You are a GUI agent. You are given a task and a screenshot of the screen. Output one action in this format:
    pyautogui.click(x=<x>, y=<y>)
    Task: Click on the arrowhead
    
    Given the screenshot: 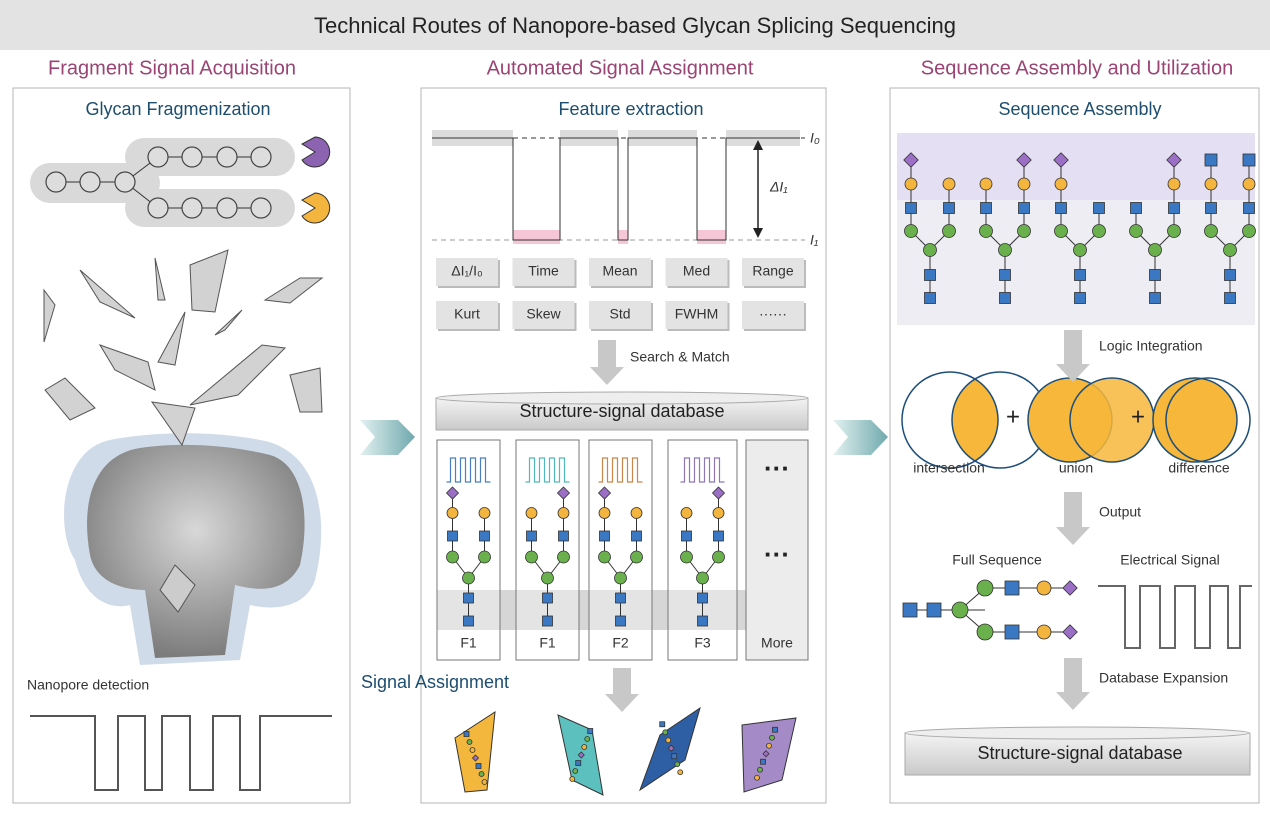 What is the action you would take?
    pyautogui.click(x=758, y=145)
    